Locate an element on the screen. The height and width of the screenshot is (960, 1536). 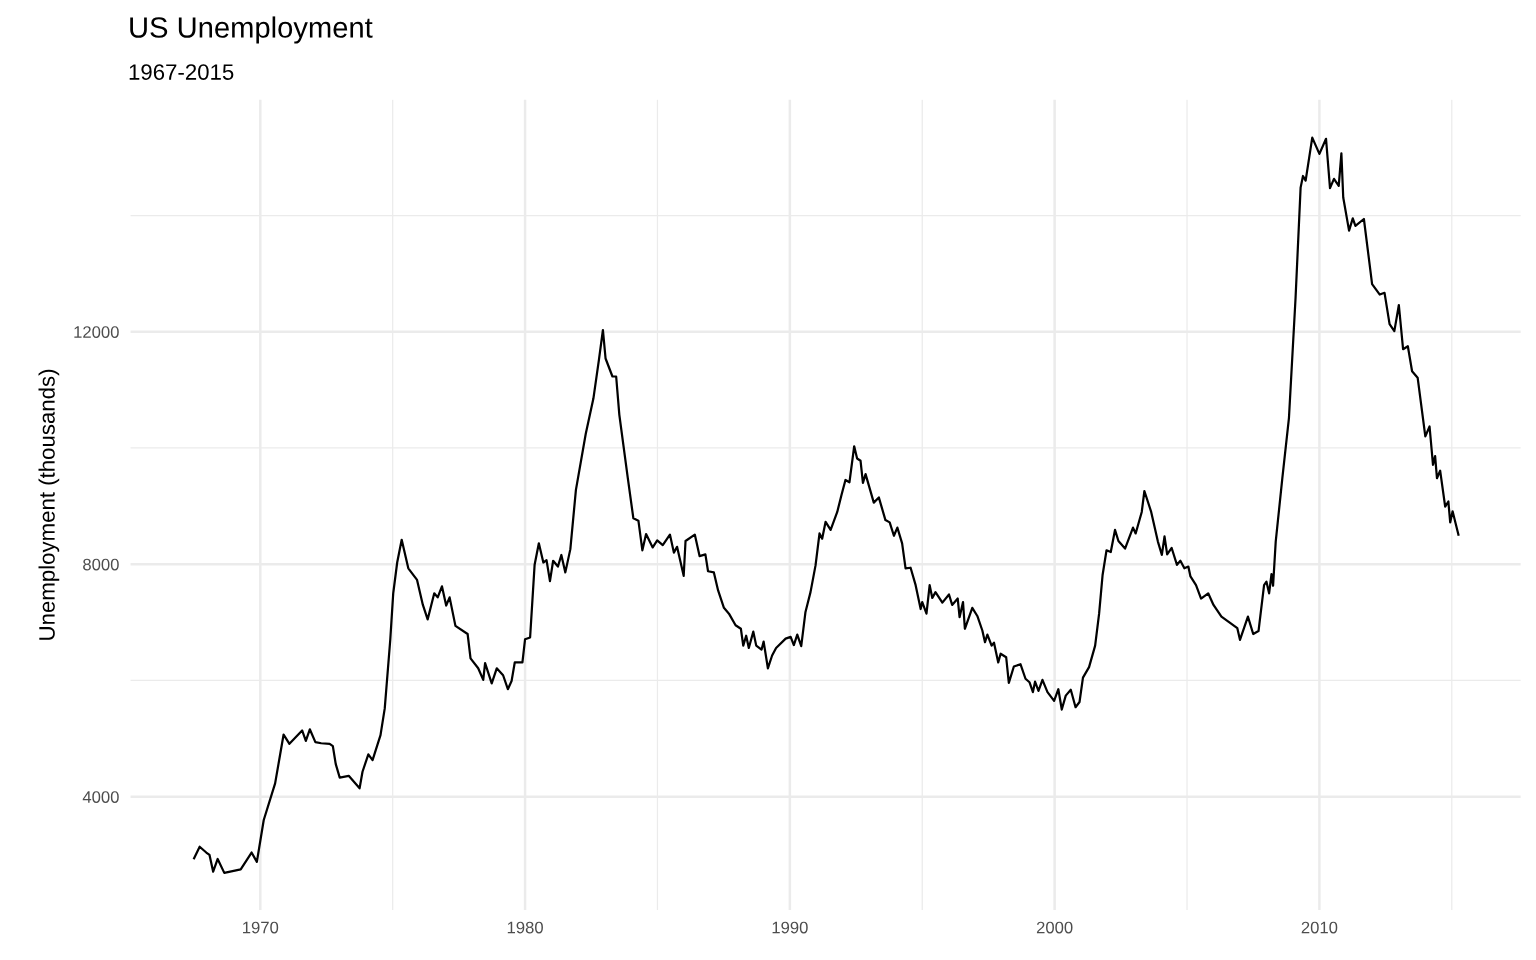
y-tick-label: 12000 is located at coordinates (96, 332).